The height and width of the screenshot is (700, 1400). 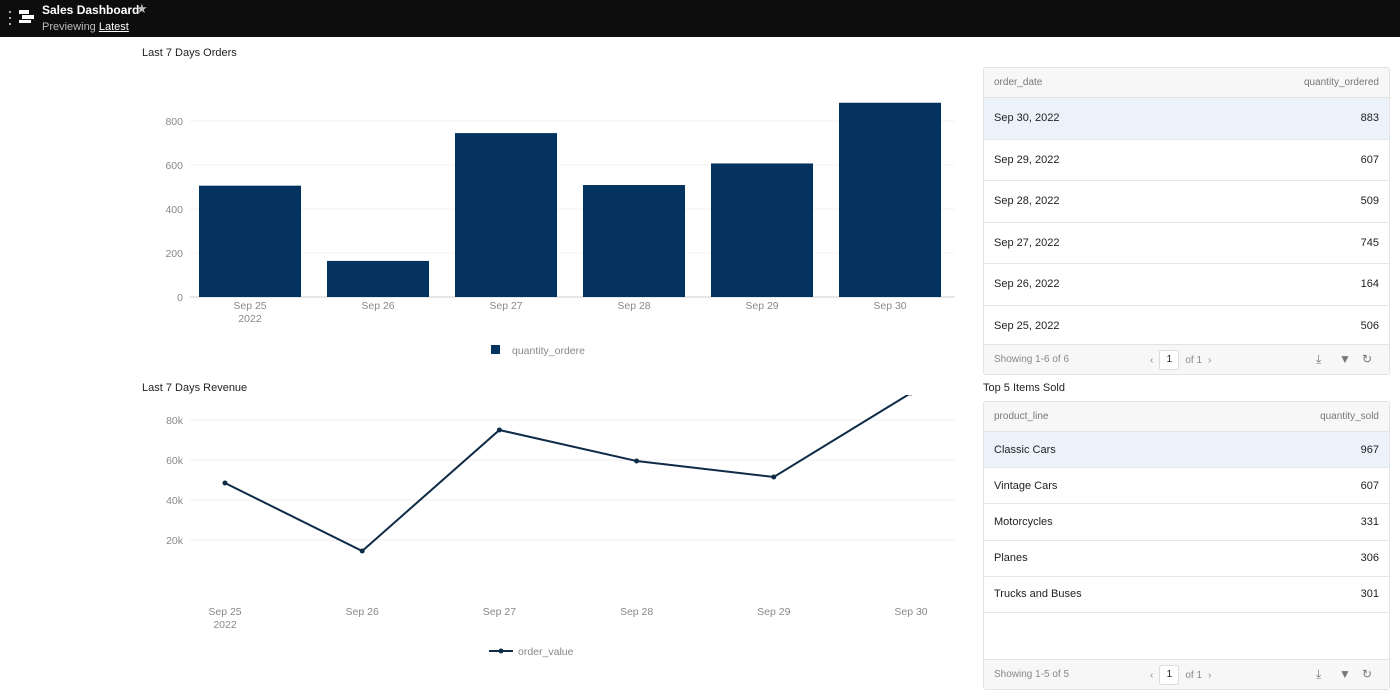 What do you see at coordinates (113, 27) in the screenshot?
I see `version-link: Latest` at bounding box center [113, 27].